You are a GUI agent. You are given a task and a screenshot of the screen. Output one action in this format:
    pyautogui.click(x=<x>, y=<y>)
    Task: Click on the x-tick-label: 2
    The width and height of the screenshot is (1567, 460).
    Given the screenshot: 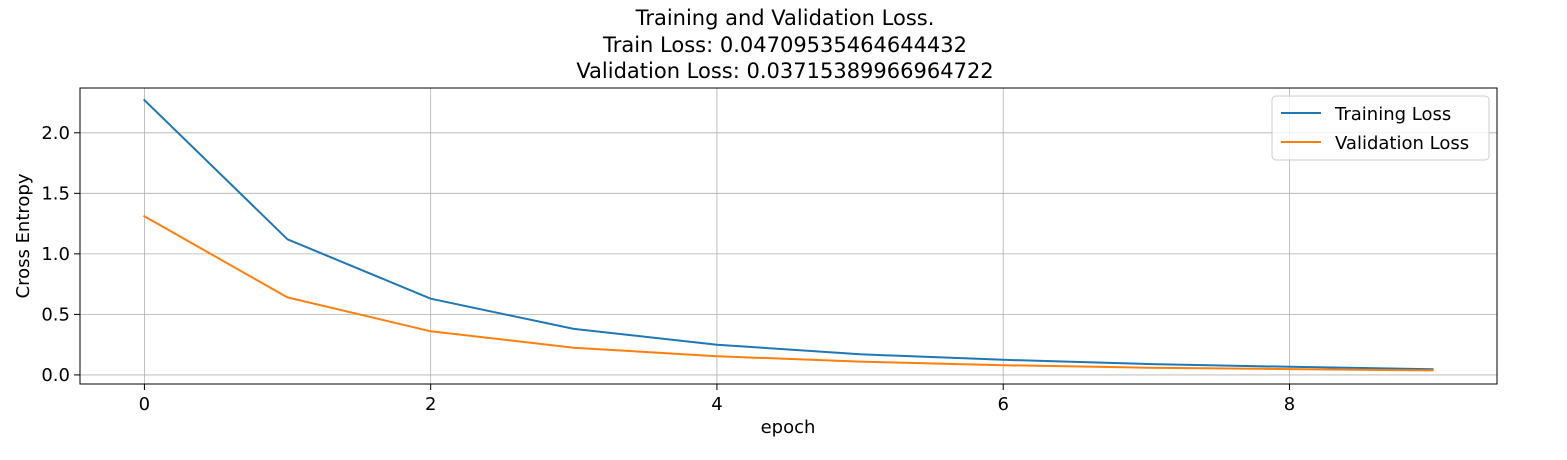 What is the action you would take?
    pyautogui.click(x=430, y=404)
    